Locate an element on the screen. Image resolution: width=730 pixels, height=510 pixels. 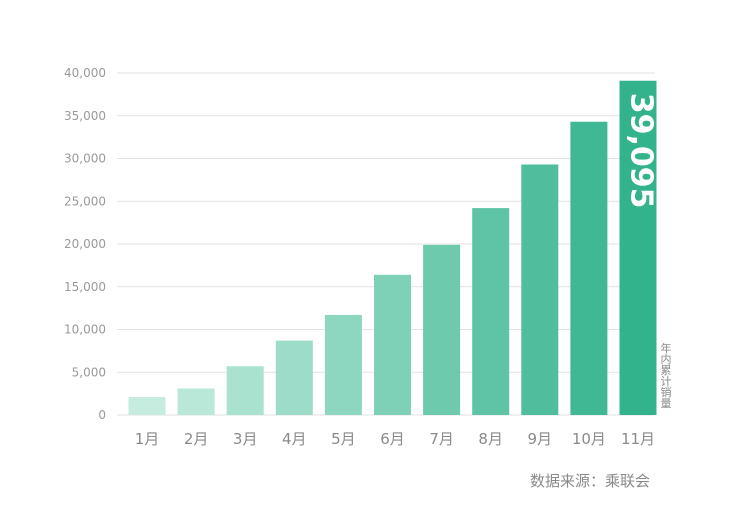
highlight-value-label: 39,095 is located at coordinates (641, 151).